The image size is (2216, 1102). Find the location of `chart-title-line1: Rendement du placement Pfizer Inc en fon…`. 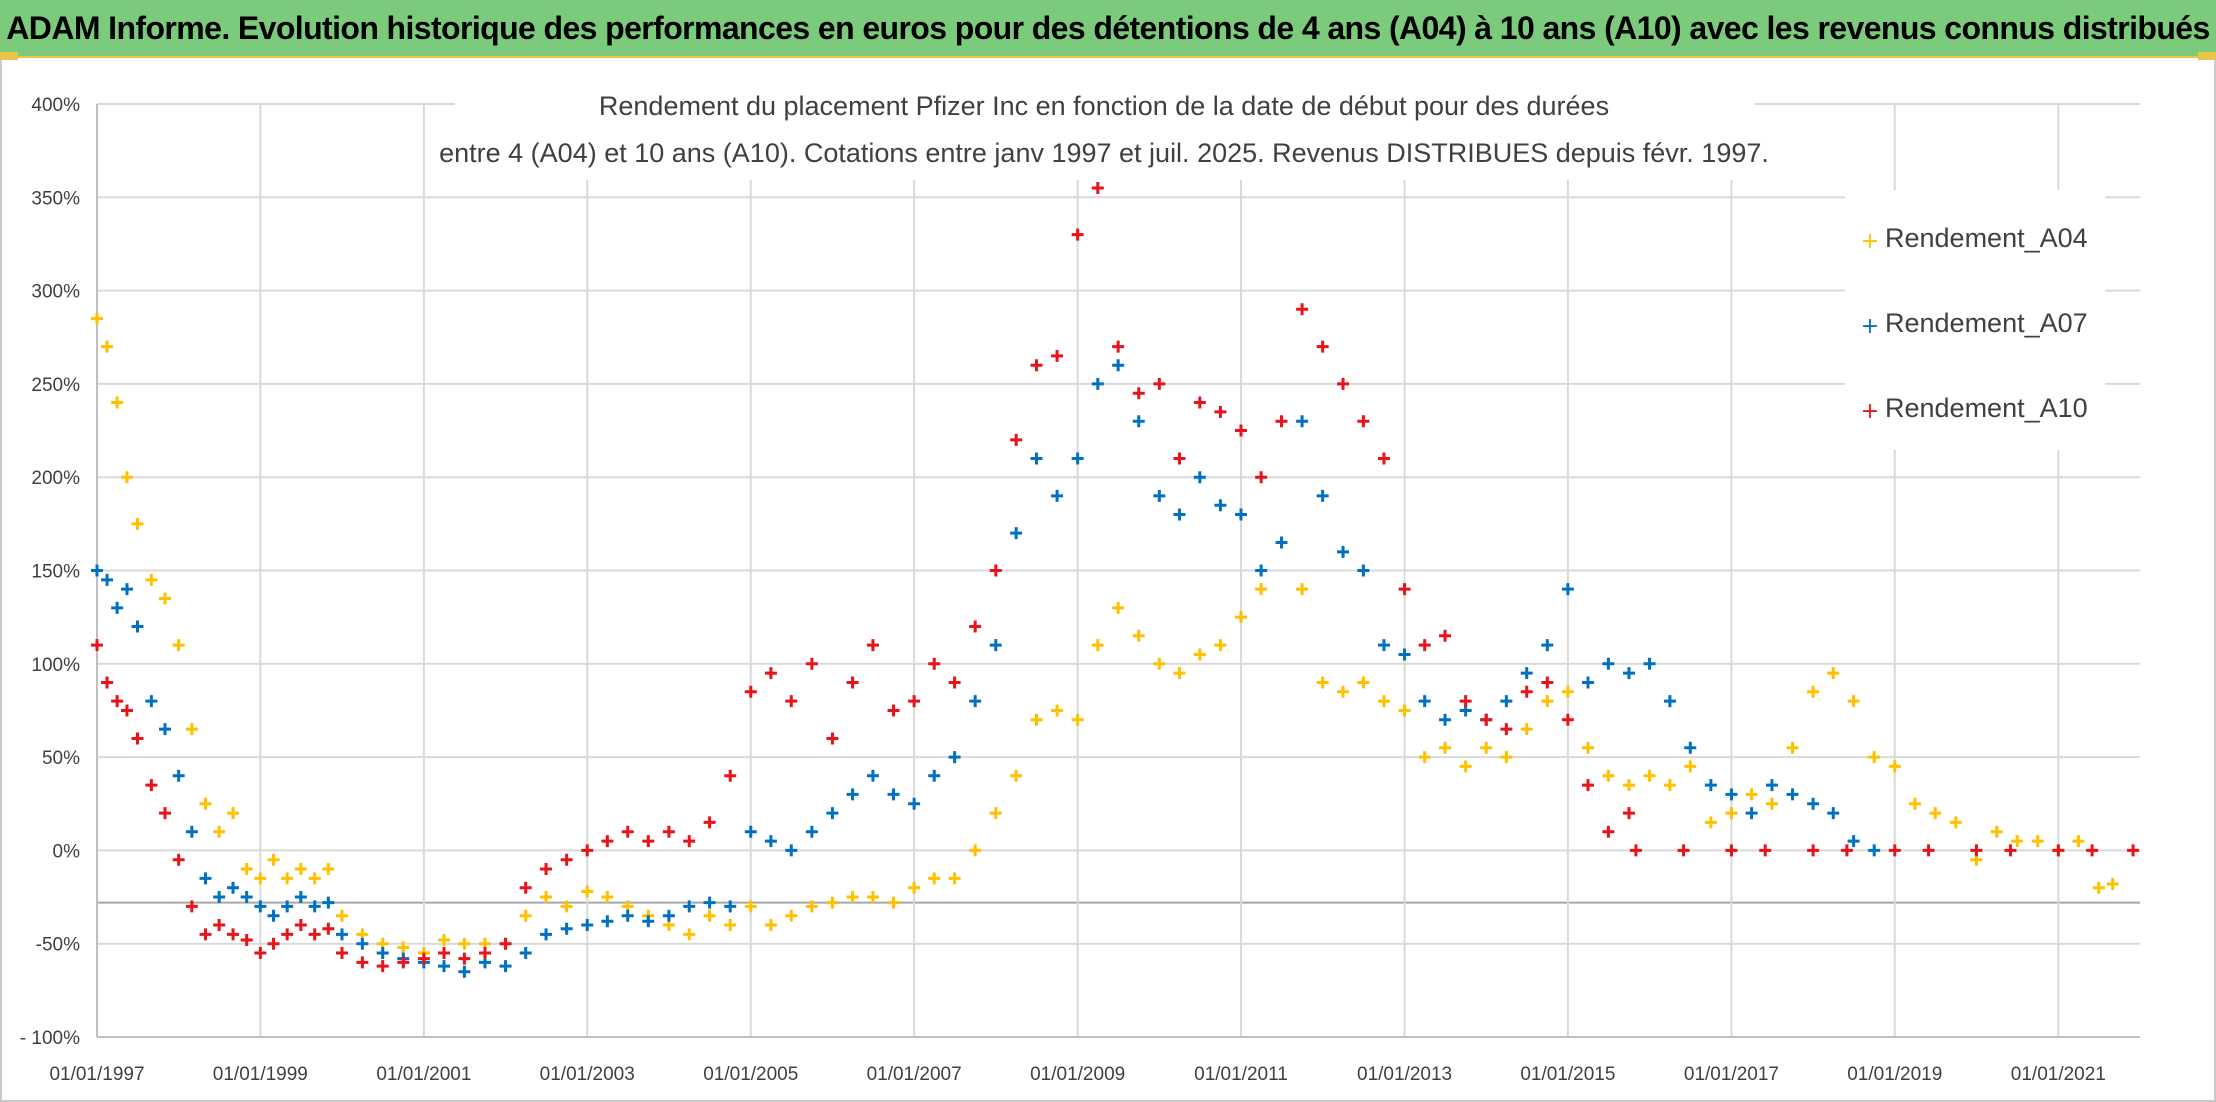

chart-title-line1: Rendement du placement Pfizer Inc en fon… is located at coordinates (1104, 106).